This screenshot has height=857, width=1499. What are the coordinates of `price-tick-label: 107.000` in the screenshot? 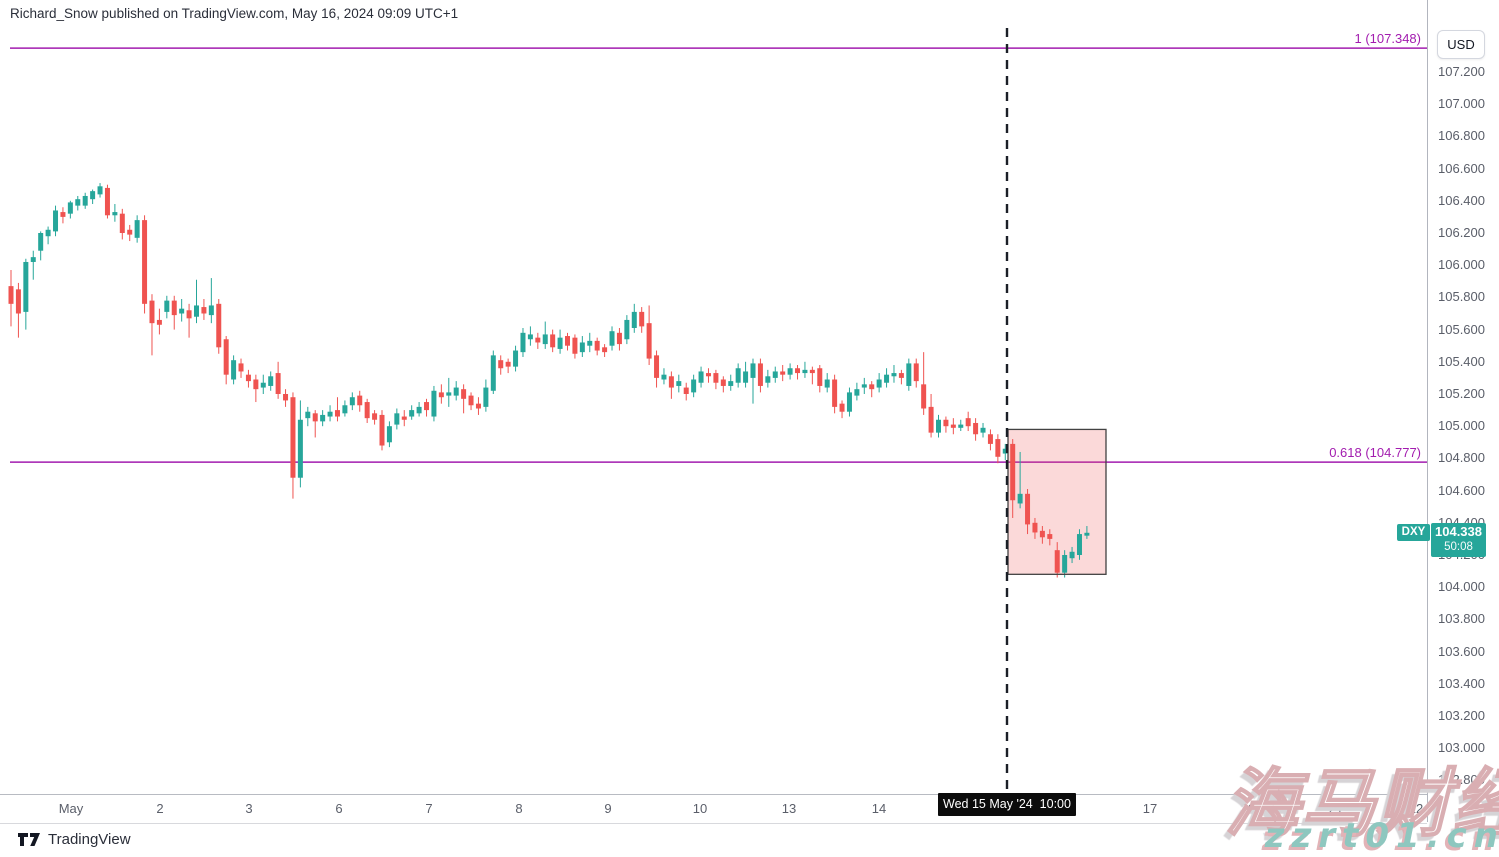 It's located at (1461, 104).